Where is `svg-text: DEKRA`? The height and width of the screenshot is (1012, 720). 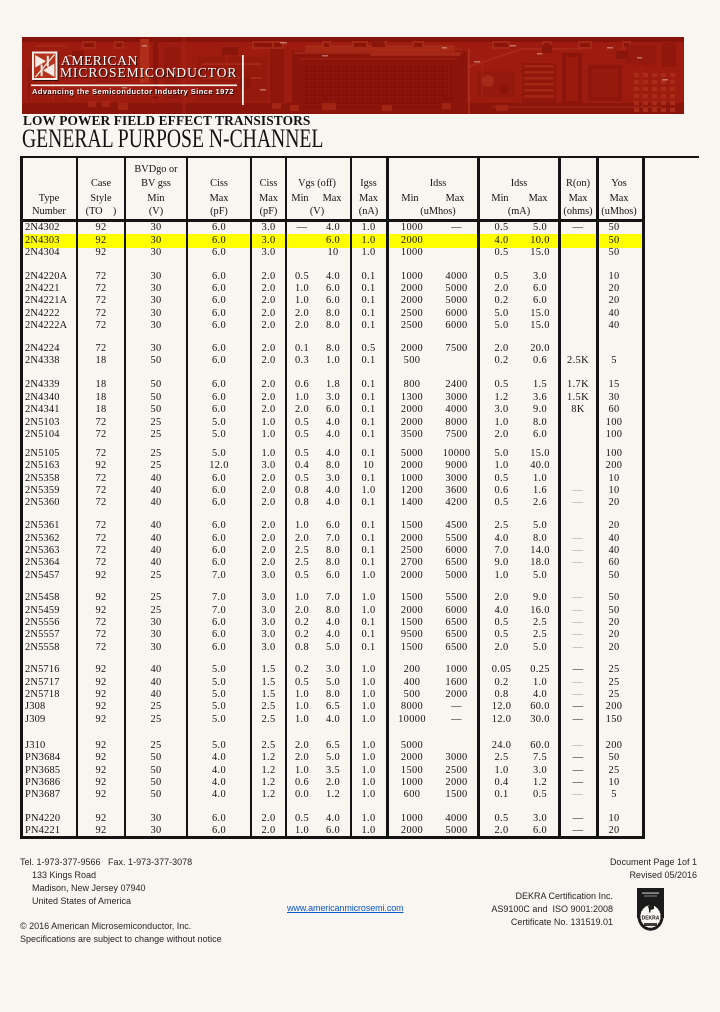 svg-text: DEKRA is located at coordinates (651, 919).